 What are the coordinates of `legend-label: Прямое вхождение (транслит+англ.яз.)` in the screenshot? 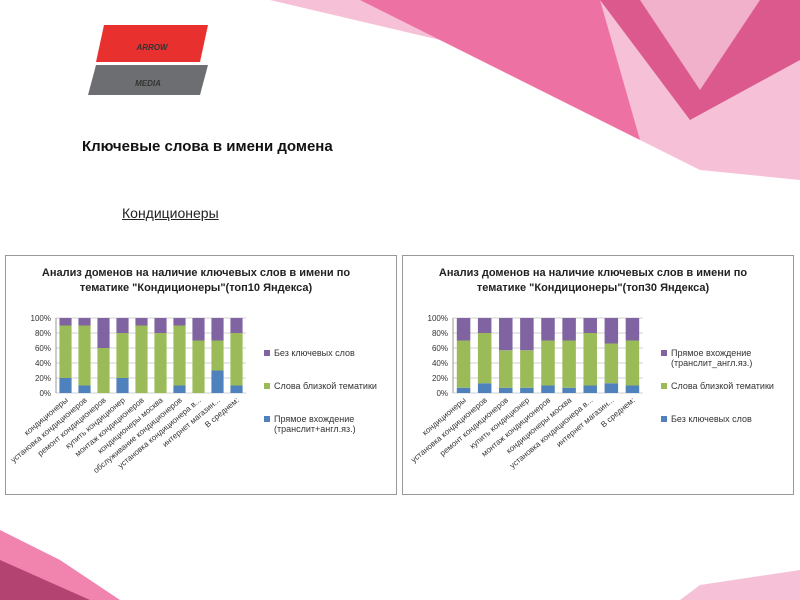 It's located at (315, 424).